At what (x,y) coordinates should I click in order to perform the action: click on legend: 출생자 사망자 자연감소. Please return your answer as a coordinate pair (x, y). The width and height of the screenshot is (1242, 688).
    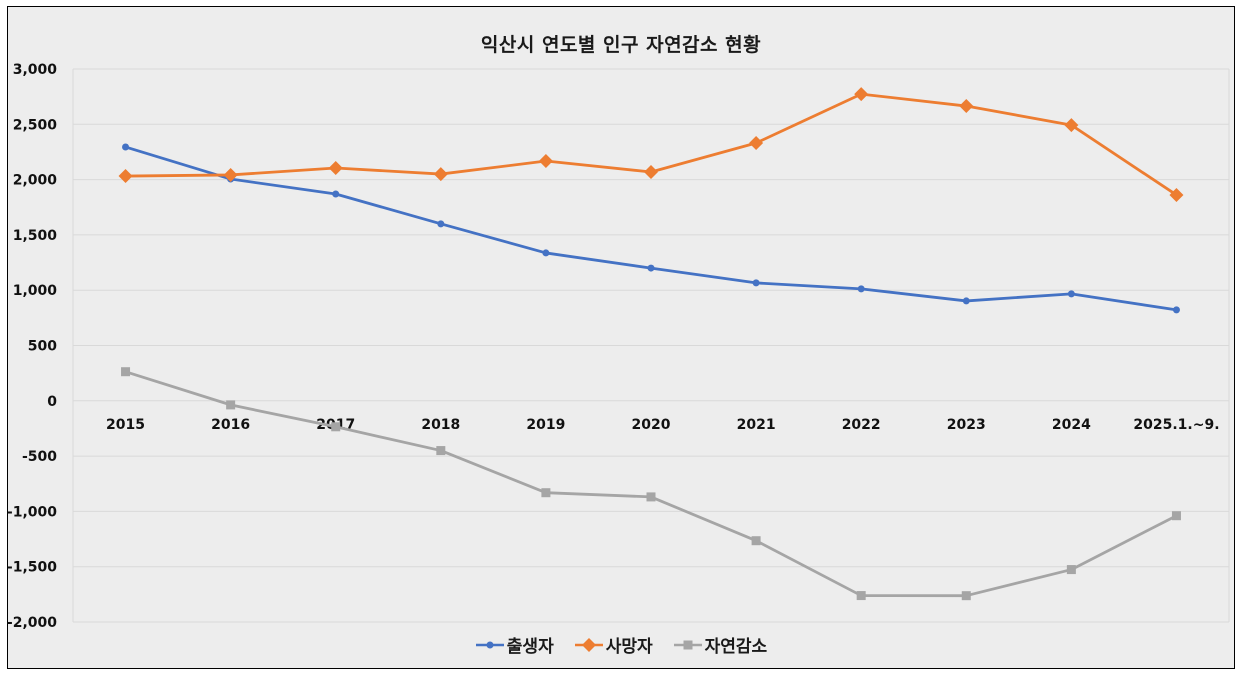
    Looking at the image, I should click on (621, 644).